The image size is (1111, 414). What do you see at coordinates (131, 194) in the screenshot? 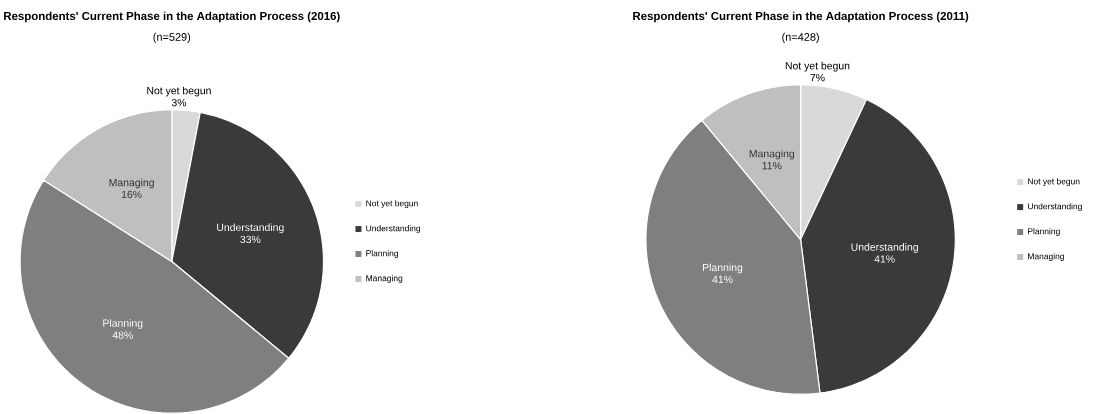
I see `data-label: 16%` at bounding box center [131, 194].